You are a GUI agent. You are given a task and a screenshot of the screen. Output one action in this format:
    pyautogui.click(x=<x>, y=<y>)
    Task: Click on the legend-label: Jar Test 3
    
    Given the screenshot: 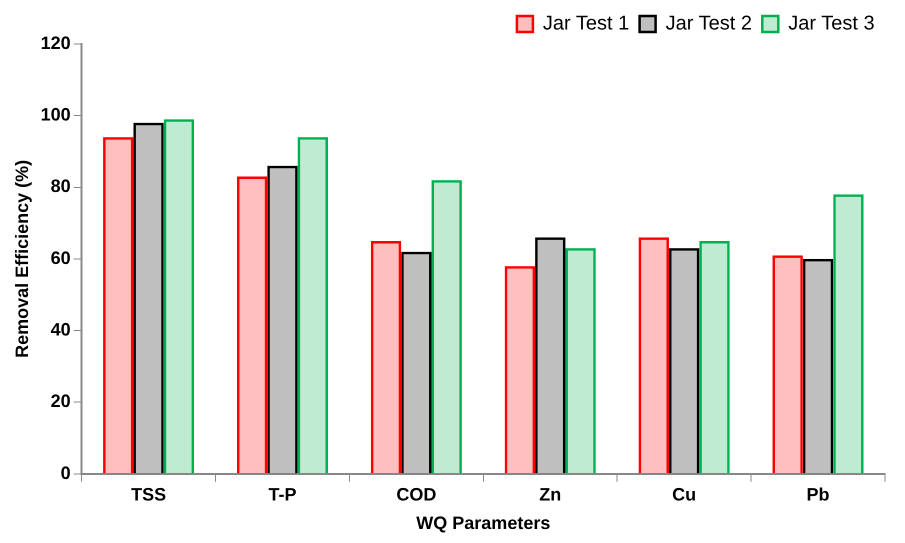 What is the action you would take?
    pyautogui.click(x=831, y=23)
    